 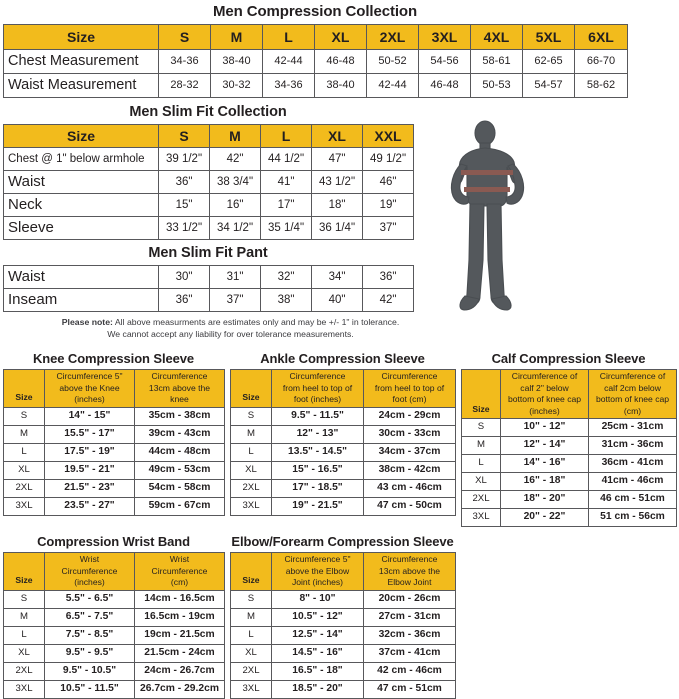 What do you see at coordinates (343, 689) in the screenshot?
I see `table-row: 3XL 18.5" - 20" 47 cm - 51cm` at bounding box center [343, 689].